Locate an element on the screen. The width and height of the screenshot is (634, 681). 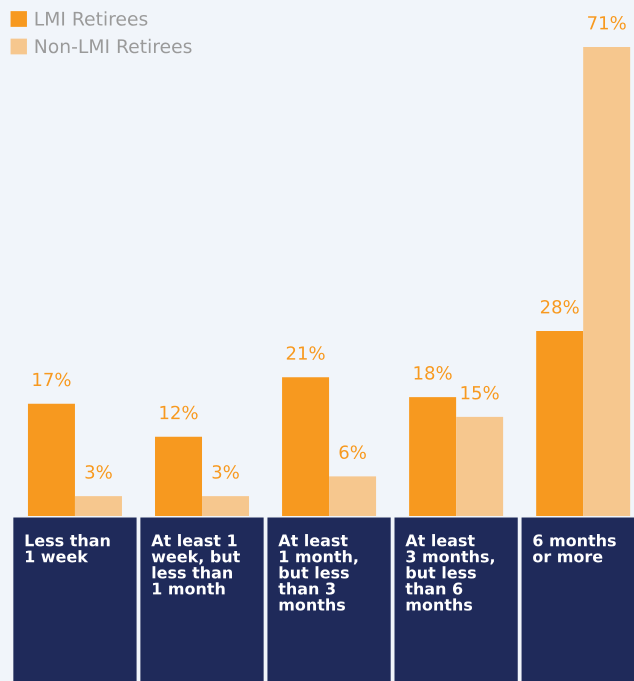
data-label: 71% is located at coordinates (607, 23).